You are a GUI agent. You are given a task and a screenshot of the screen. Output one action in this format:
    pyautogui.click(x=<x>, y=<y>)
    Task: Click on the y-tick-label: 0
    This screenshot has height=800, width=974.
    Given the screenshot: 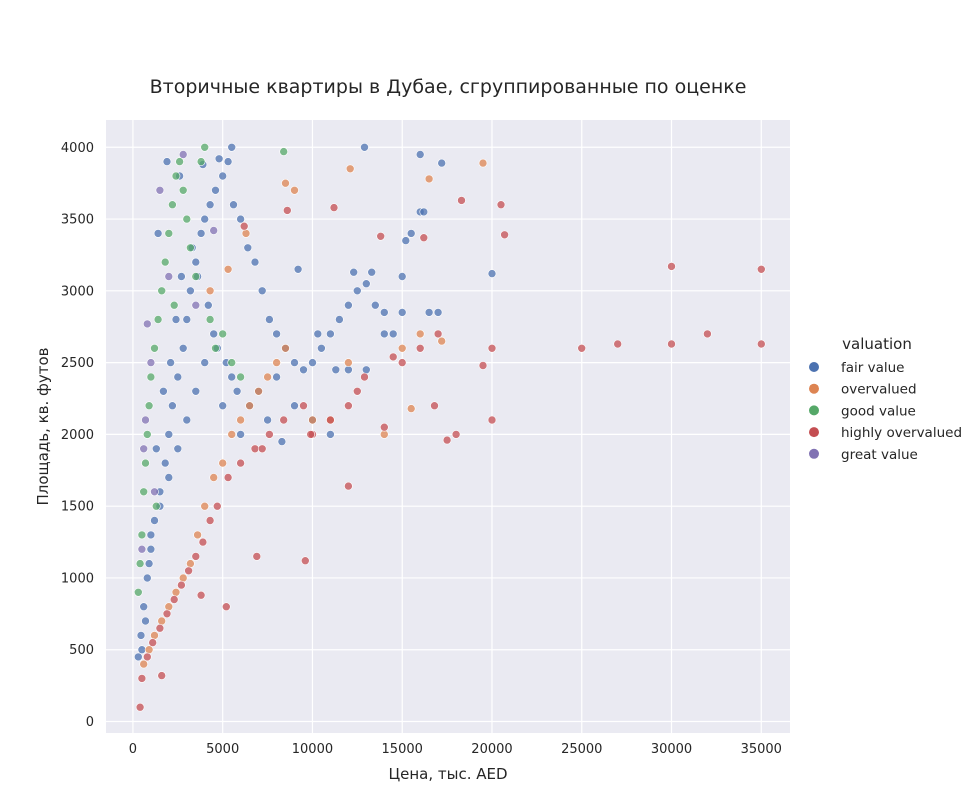 What is the action you would take?
    pyautogui.click(x=90, y=722)
    